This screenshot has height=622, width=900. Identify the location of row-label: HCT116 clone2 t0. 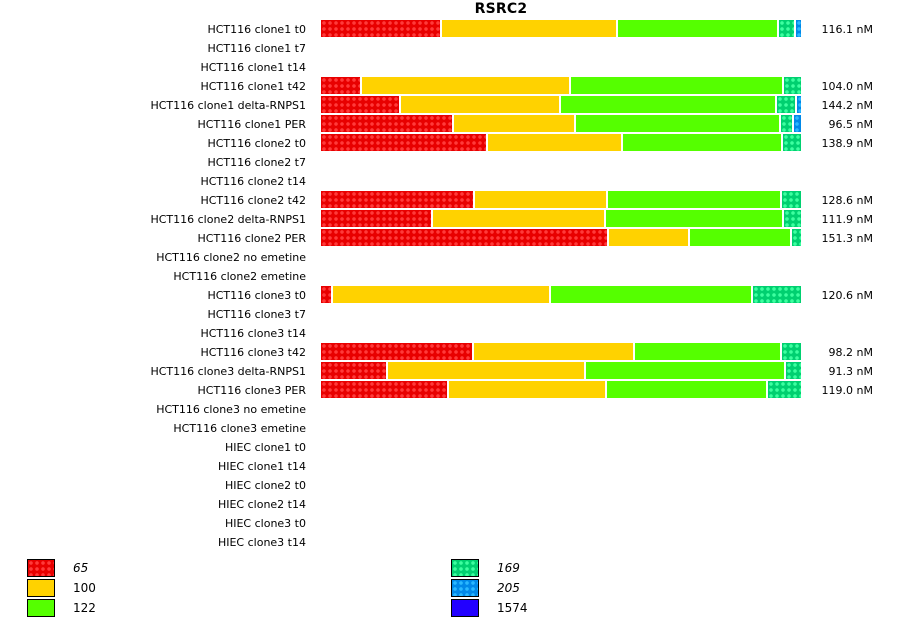
(256, 143).